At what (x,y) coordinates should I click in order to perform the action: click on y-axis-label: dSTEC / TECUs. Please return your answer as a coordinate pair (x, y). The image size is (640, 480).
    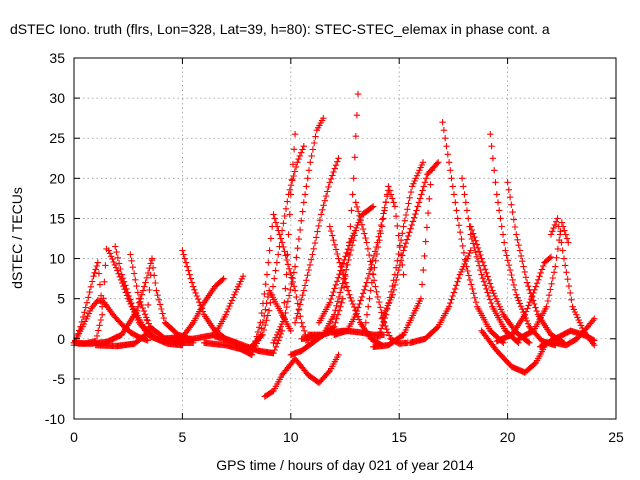
    Looking at the image, I should click on (17, 238).